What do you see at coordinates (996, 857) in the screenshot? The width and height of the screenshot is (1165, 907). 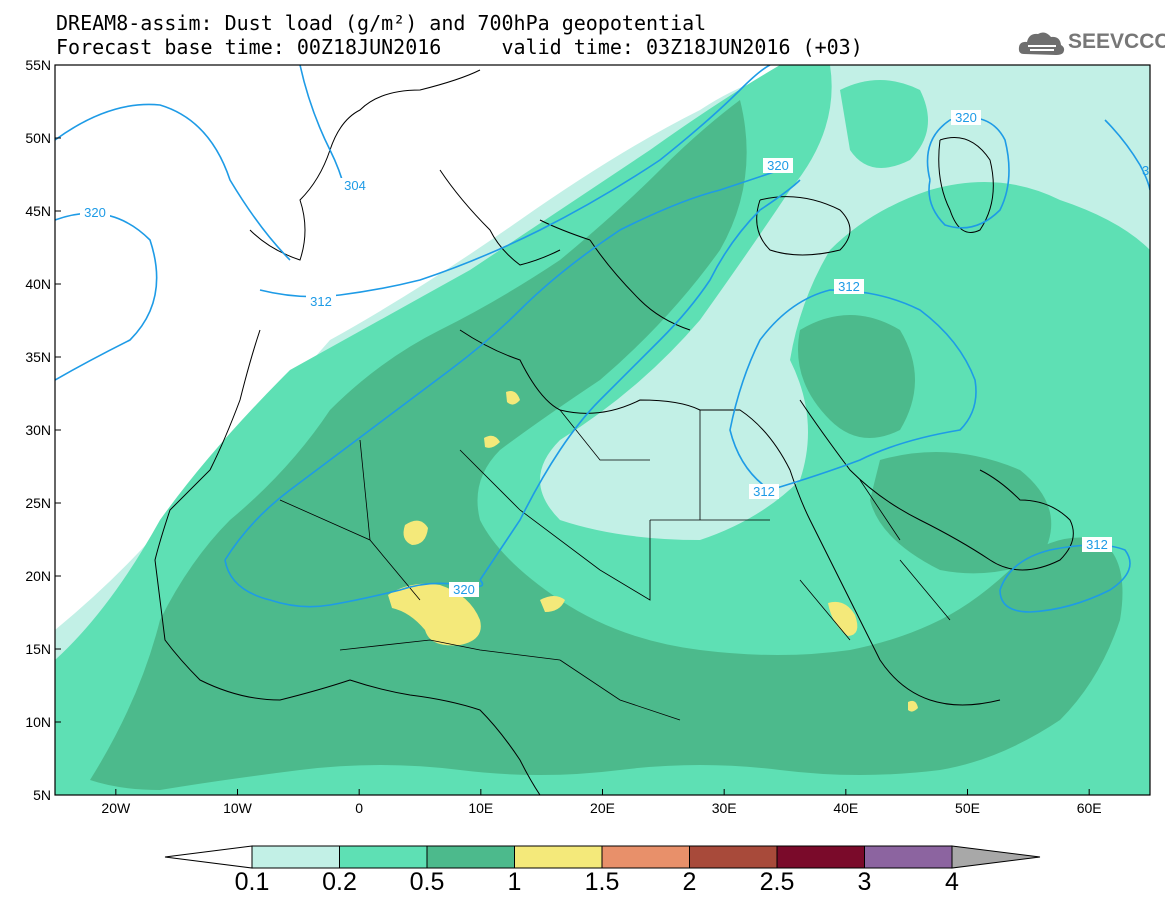 I see `colorbar-max-arrow` at bounding box center [996, 857].